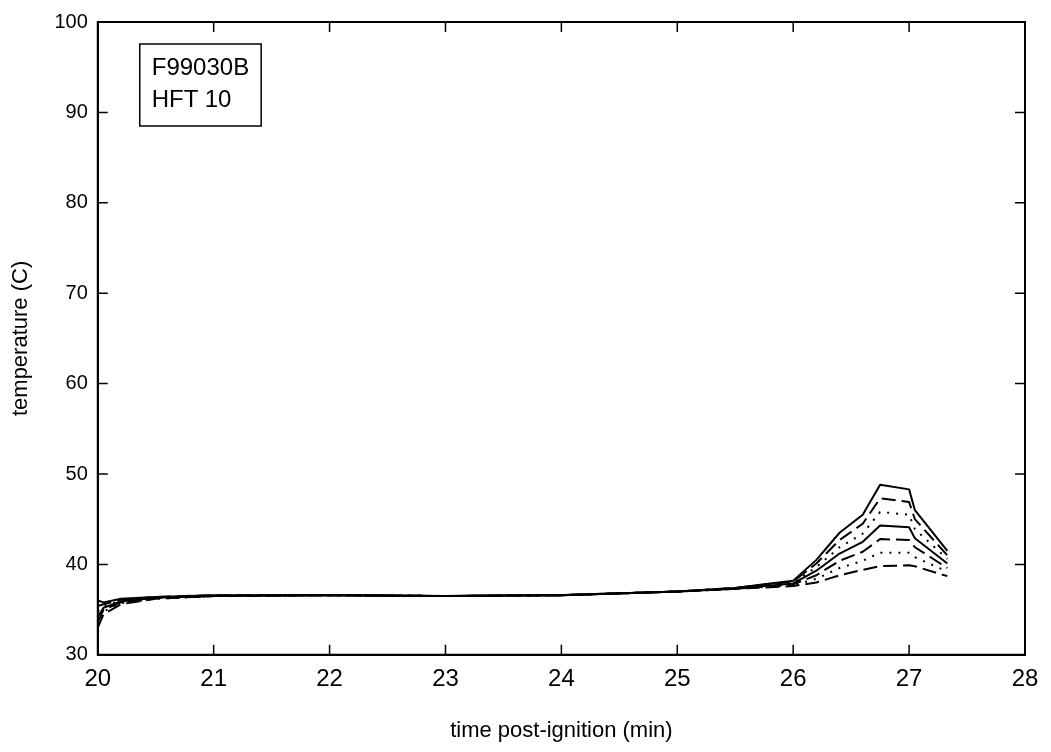 The width and height of the screenshot is (1051, 752). Describe the element at coordinates (214, 677) in the screenshot. I see `x-tick-label: 21` at that location.